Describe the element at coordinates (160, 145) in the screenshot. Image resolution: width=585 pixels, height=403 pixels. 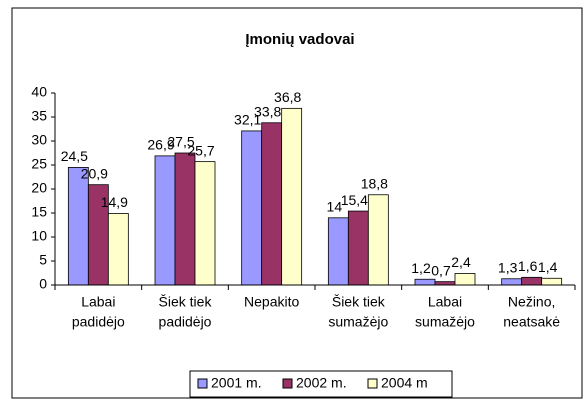
I see `value-label: 26,9` at that location.